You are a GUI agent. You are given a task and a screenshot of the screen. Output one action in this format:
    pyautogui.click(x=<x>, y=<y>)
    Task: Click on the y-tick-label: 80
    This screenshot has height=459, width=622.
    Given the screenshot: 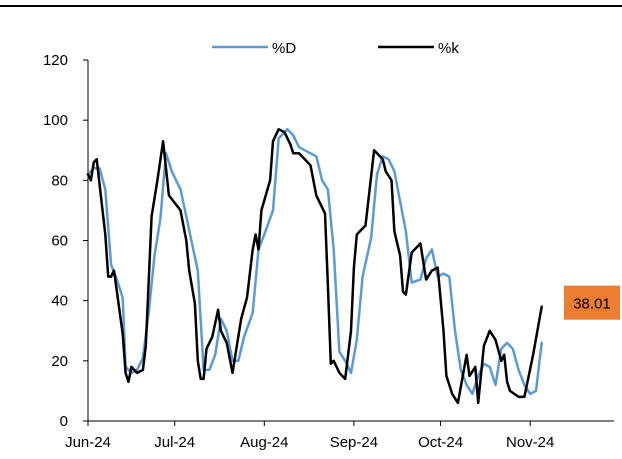 What is the action you would take?
    pyautogui.click(x=59, y=180)
    